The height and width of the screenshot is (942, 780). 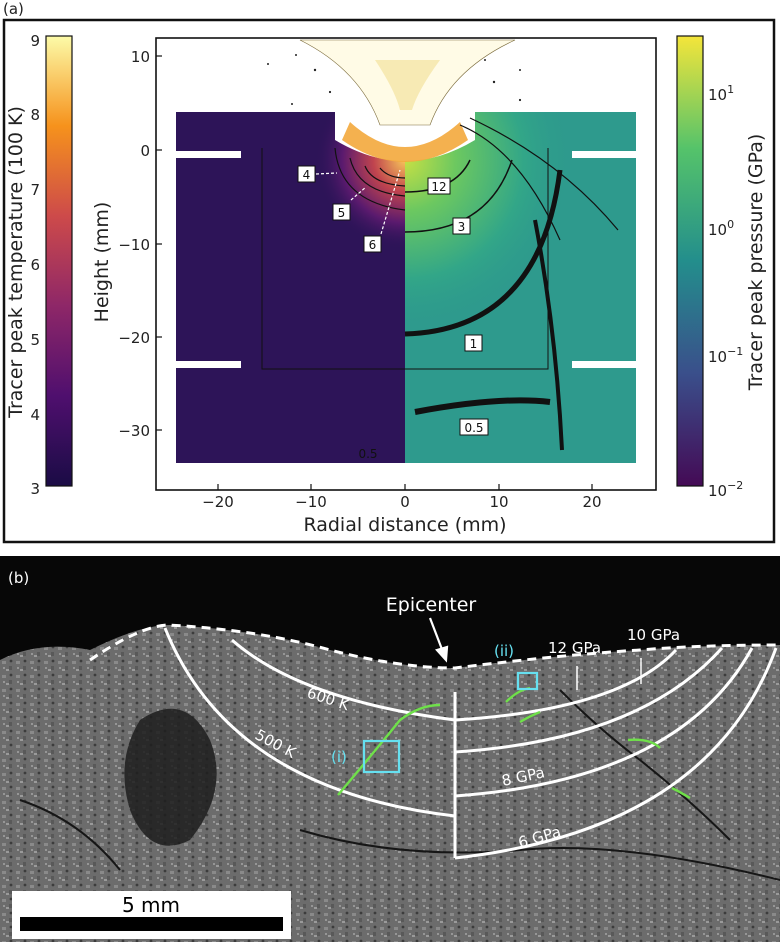 What do you see at coordinates (35, 340) in the screenshot?
I see `temp-tick-5: 5` at bounding box center [35, 340].